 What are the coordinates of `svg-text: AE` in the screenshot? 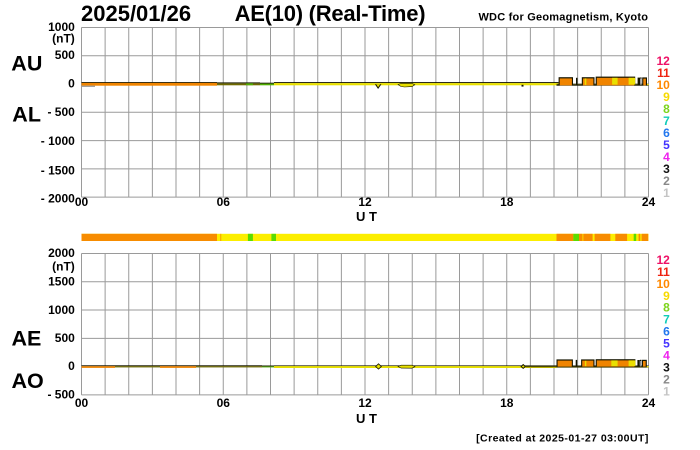 It's located at (27, 339).